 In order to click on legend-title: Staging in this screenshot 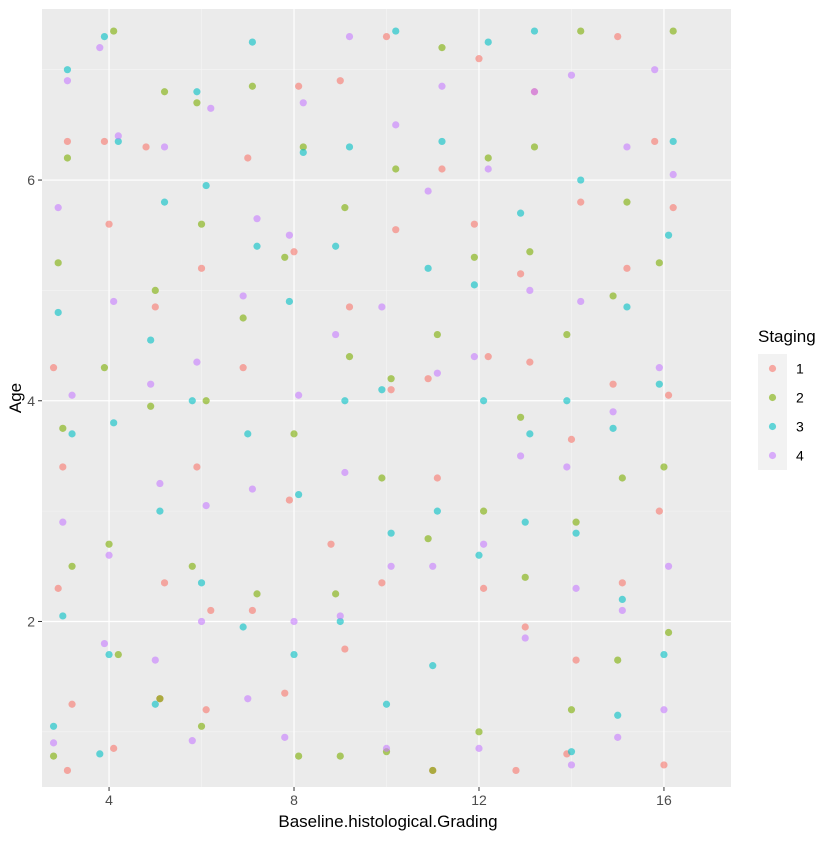, I will do `click(787, 336)`.